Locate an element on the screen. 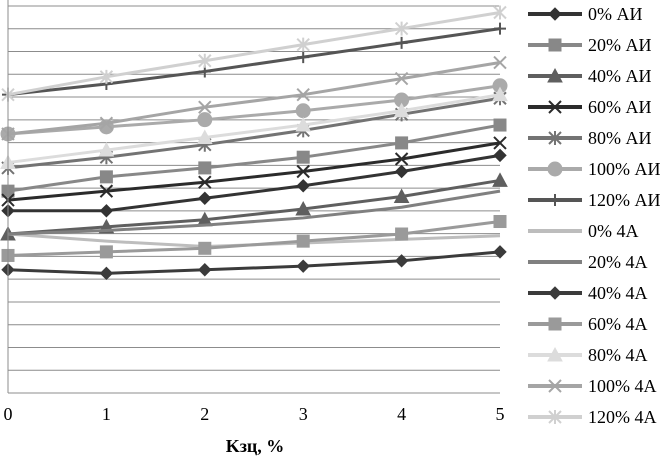  legend-item: 20% 4А is located at coordinates (588, 262).